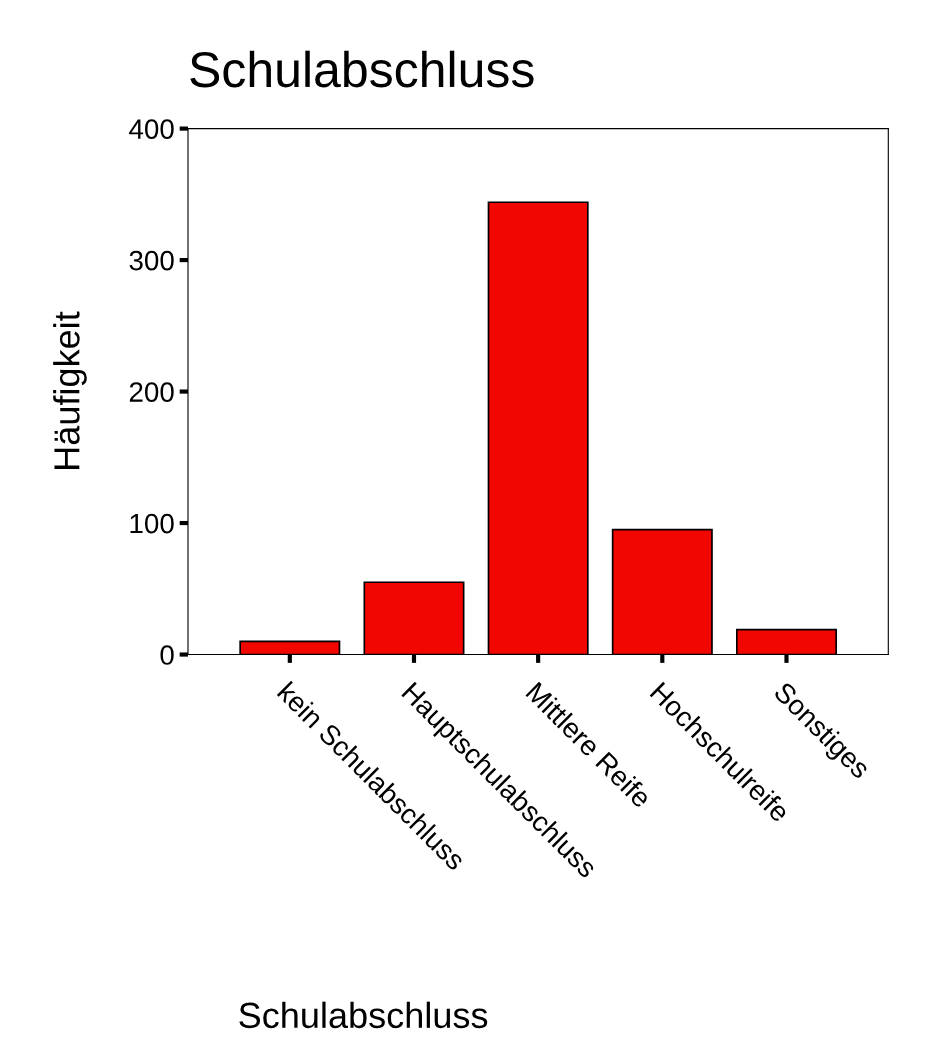 This screenshot has height=1054, width=940. What do you see at coordinates (151, 392) in the screenshot?
I see `y-tick-label: 200` at bounding box center [151, 392].